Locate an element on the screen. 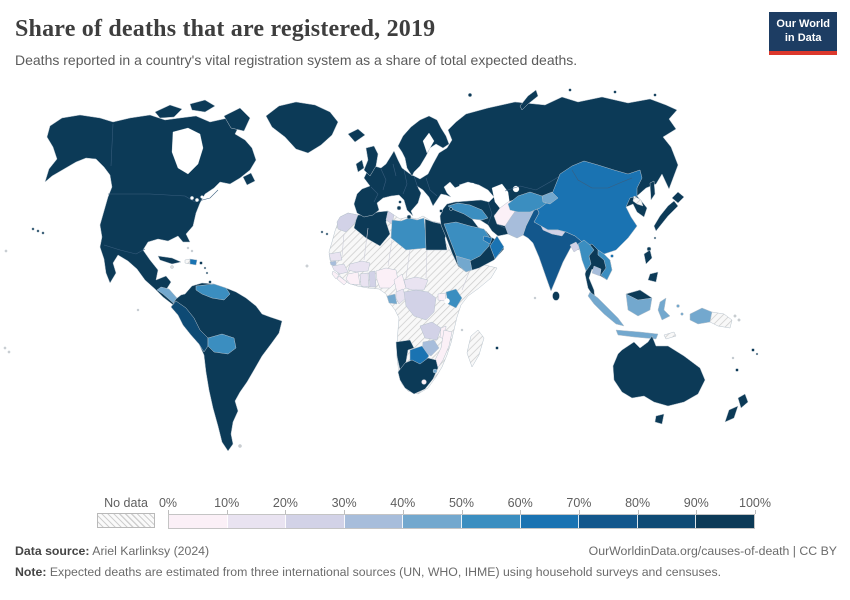  galapagos is located at coordinates (138, 310).